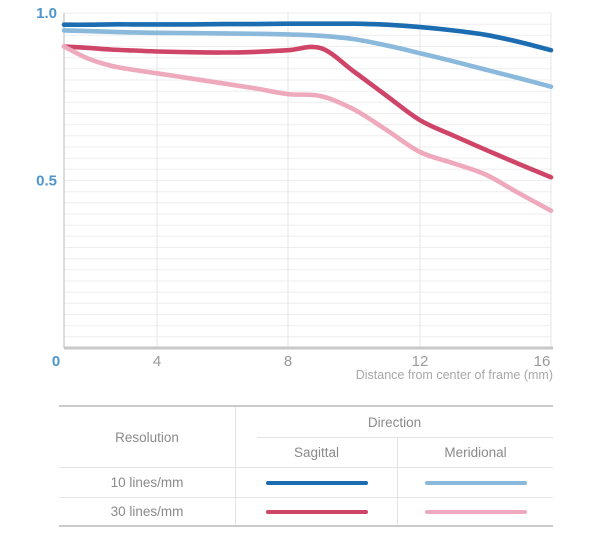 Image resolution: width=604 pixels, height=533 pixels. What do you see at coordinates (157, 361) in the screenshot?
I see `x-tick-label-4: 4` at bounding box center [157, 361].